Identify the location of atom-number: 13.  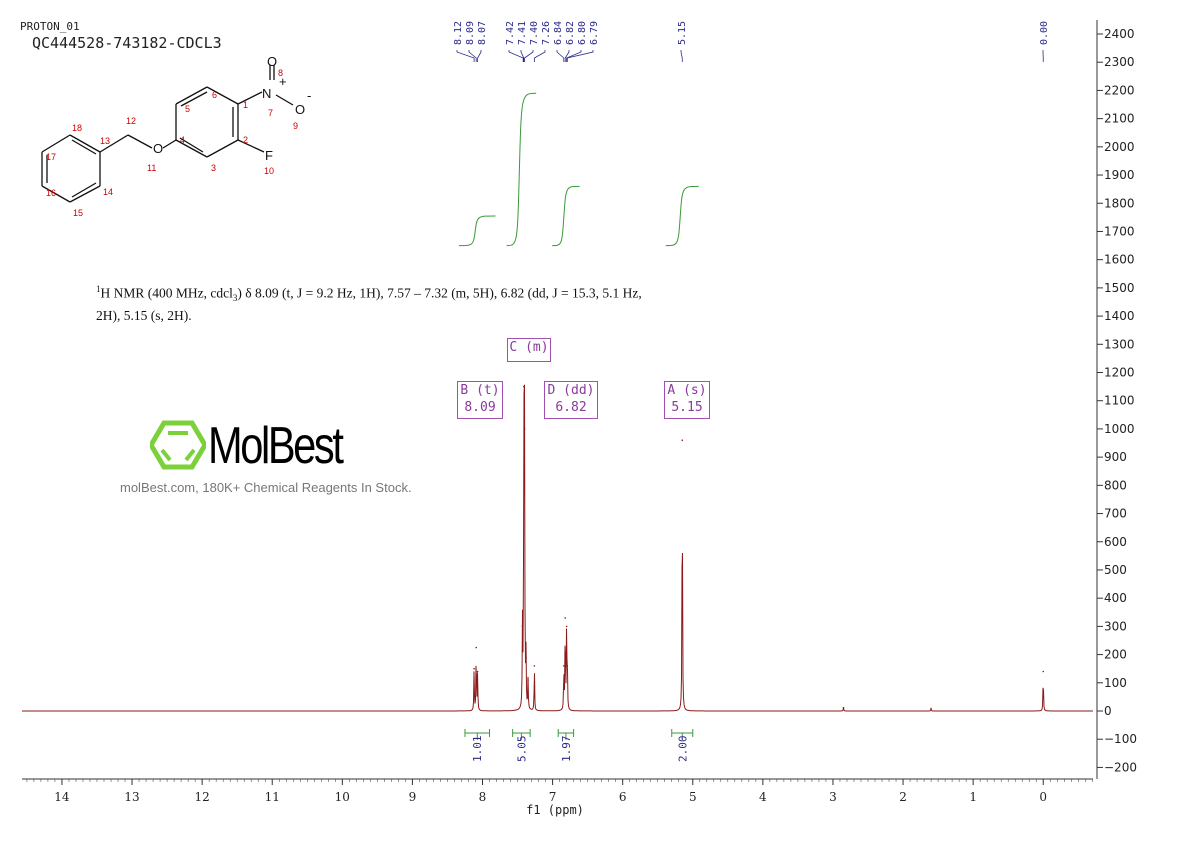
(105, 141).